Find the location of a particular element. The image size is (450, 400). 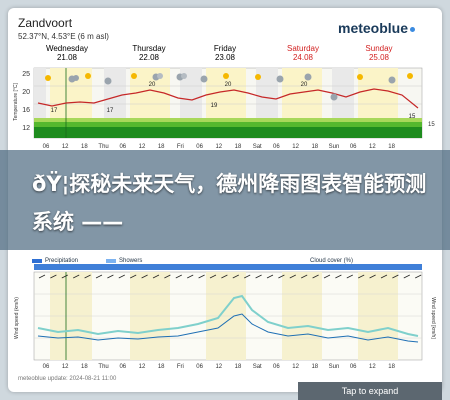

wind-direction-arrows is located at coordinates (230, 276).